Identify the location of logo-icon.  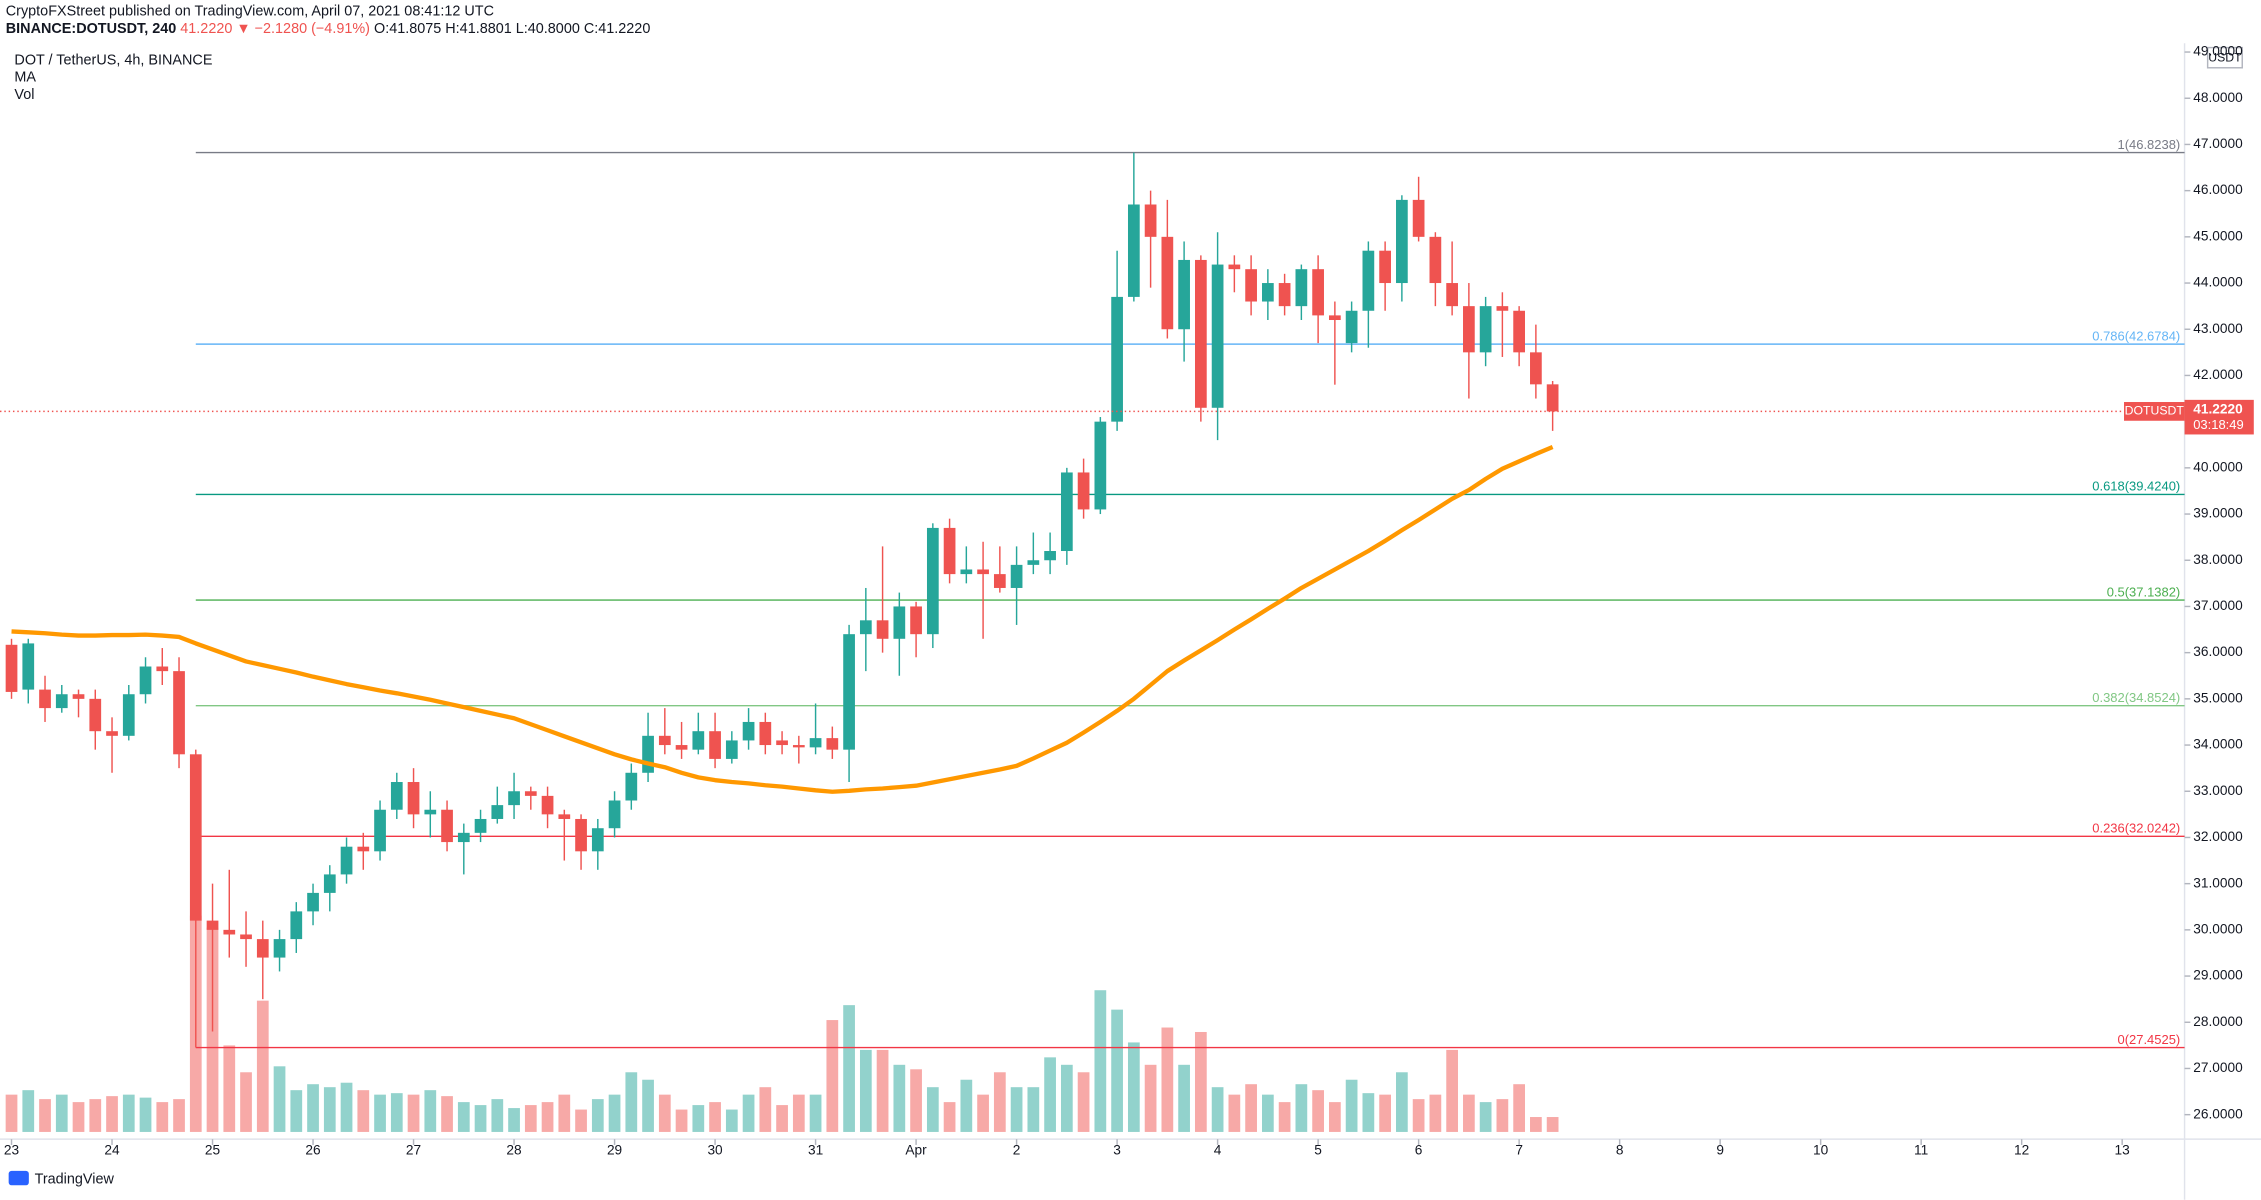
(18, 1178).